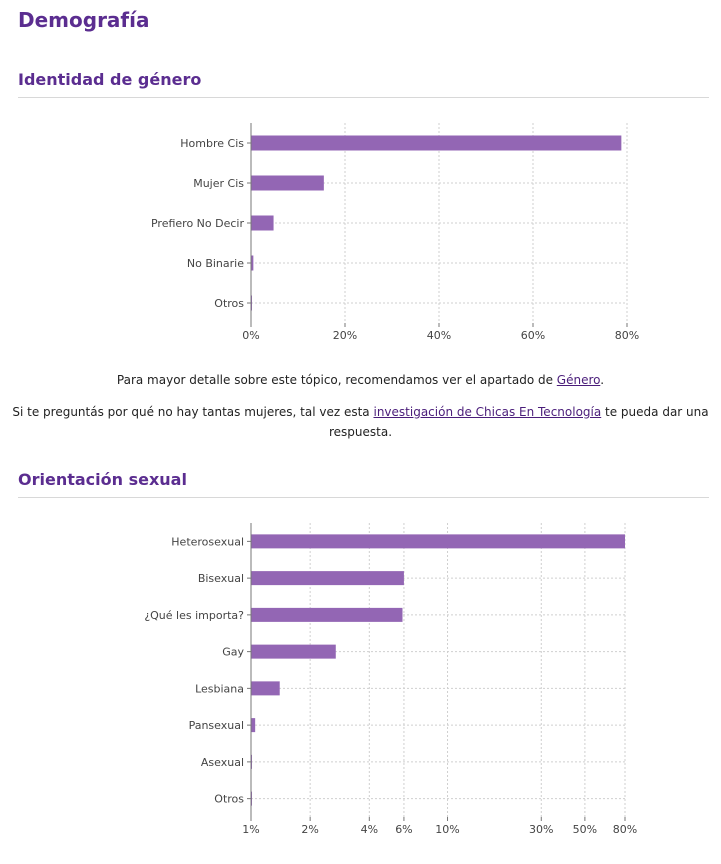  I want to click on x-tick-label: 4%, so click(369, 829).